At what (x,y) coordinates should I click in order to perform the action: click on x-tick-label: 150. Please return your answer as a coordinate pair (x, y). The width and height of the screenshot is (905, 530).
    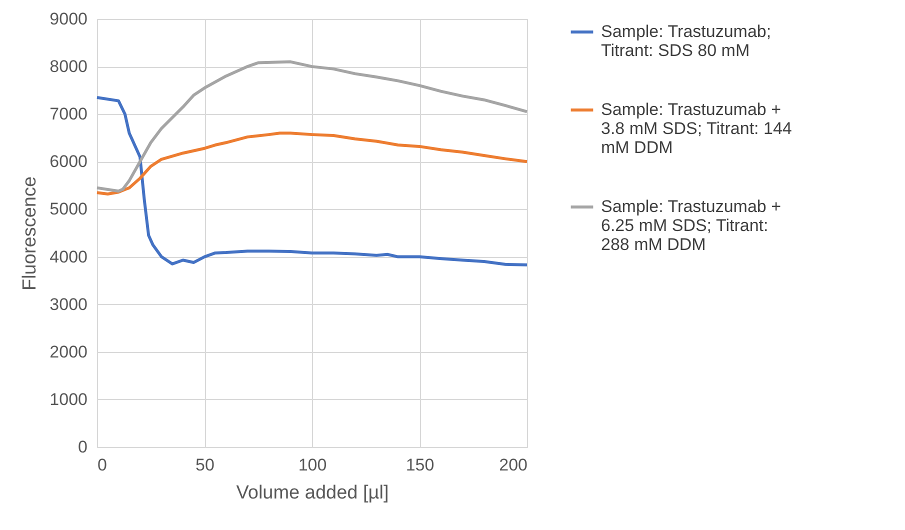
    Looking at the image, I should click on (420, 465).